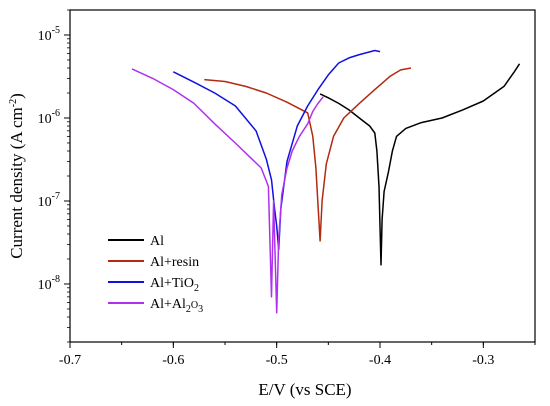  I want to click on y-axis-title-sup: -2, so click(13, 103).